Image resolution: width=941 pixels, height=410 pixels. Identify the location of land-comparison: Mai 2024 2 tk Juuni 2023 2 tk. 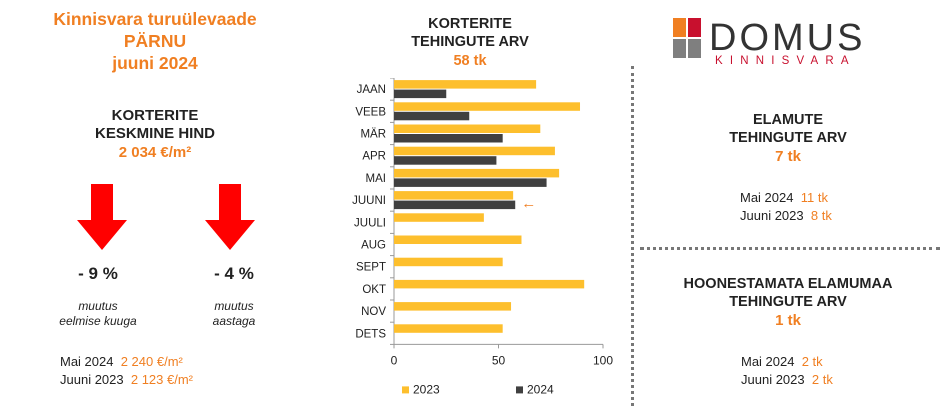
(821, 371).